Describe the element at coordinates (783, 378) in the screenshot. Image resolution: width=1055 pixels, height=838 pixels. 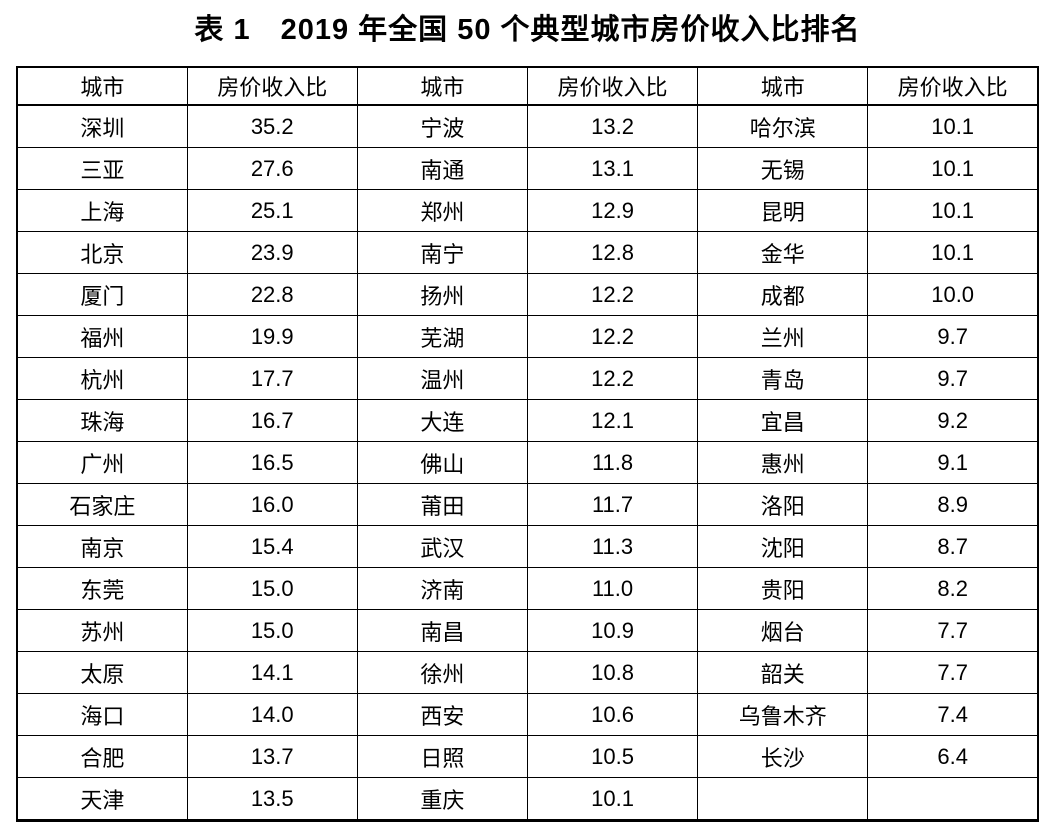
I see `city-cell: 青岛` at that location.